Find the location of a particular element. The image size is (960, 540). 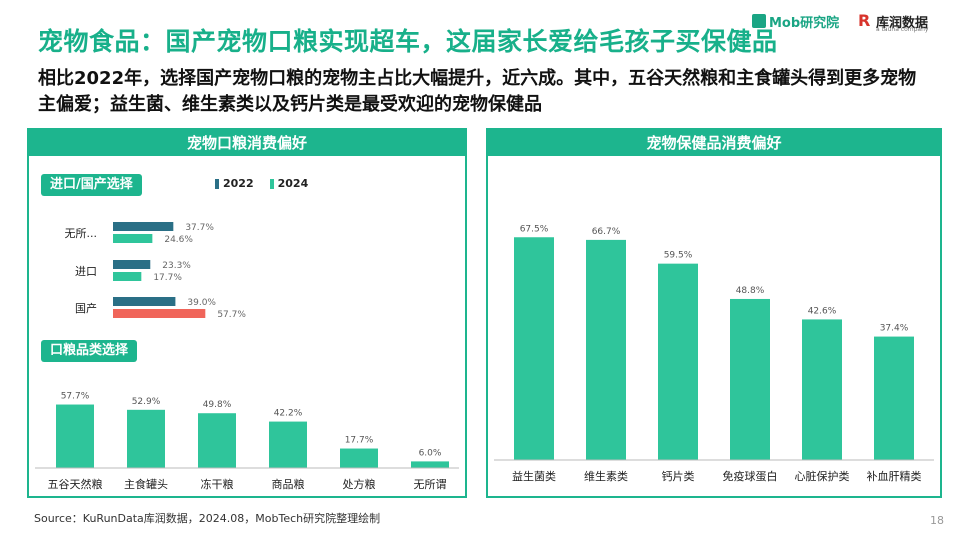

health-panel-title: 宠物保健品消费偏好 is located at coordinates (714, 143).